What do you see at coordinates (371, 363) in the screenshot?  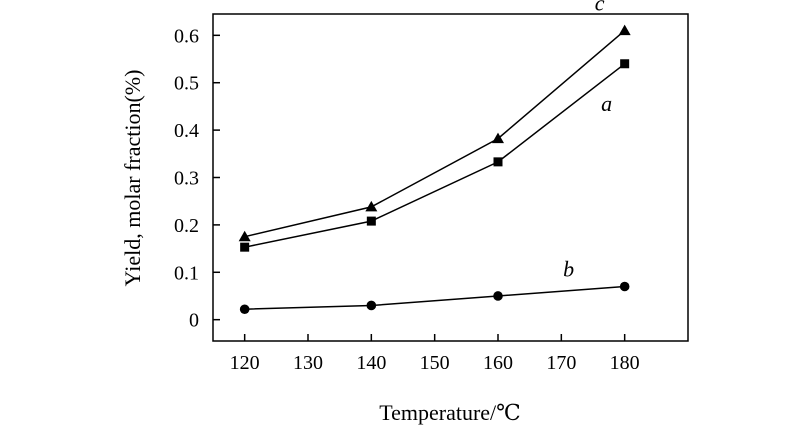 I see `x-tick-label: 140` at bounding box center [371, 363].